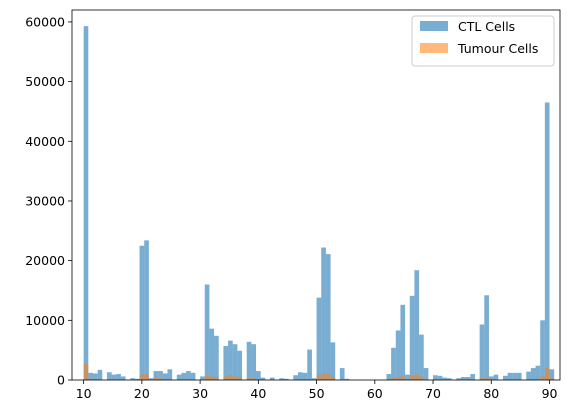  I want to click on y-tick-label-0: 0, so click(61, 380).